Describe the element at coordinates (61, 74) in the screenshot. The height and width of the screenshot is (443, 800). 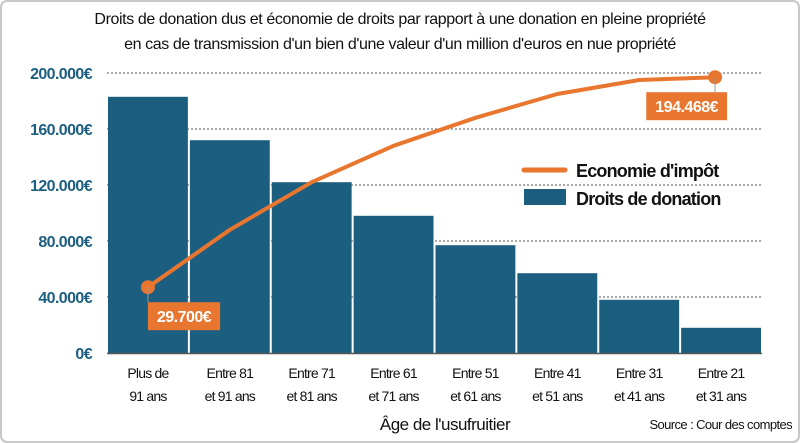
I see `y-tick-label: 200.000€` at that location.